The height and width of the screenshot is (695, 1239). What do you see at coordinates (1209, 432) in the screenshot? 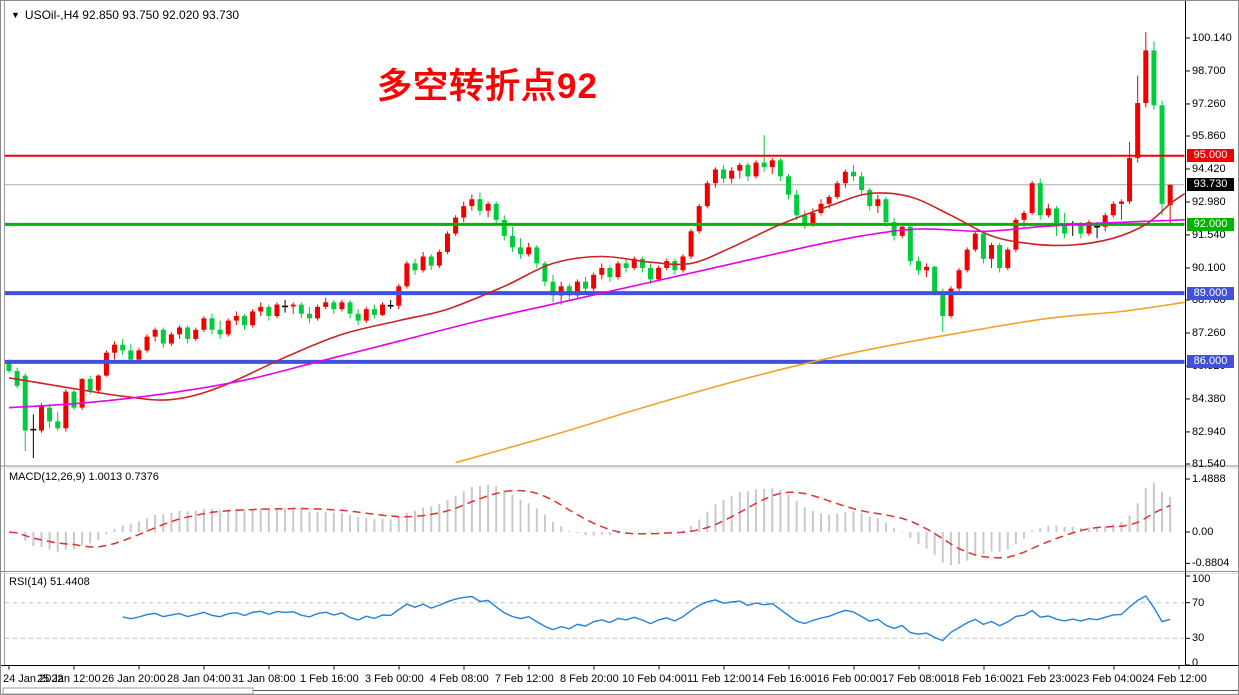
I see `price-tick-label: 82.940` at bounding box center [1209, 432].